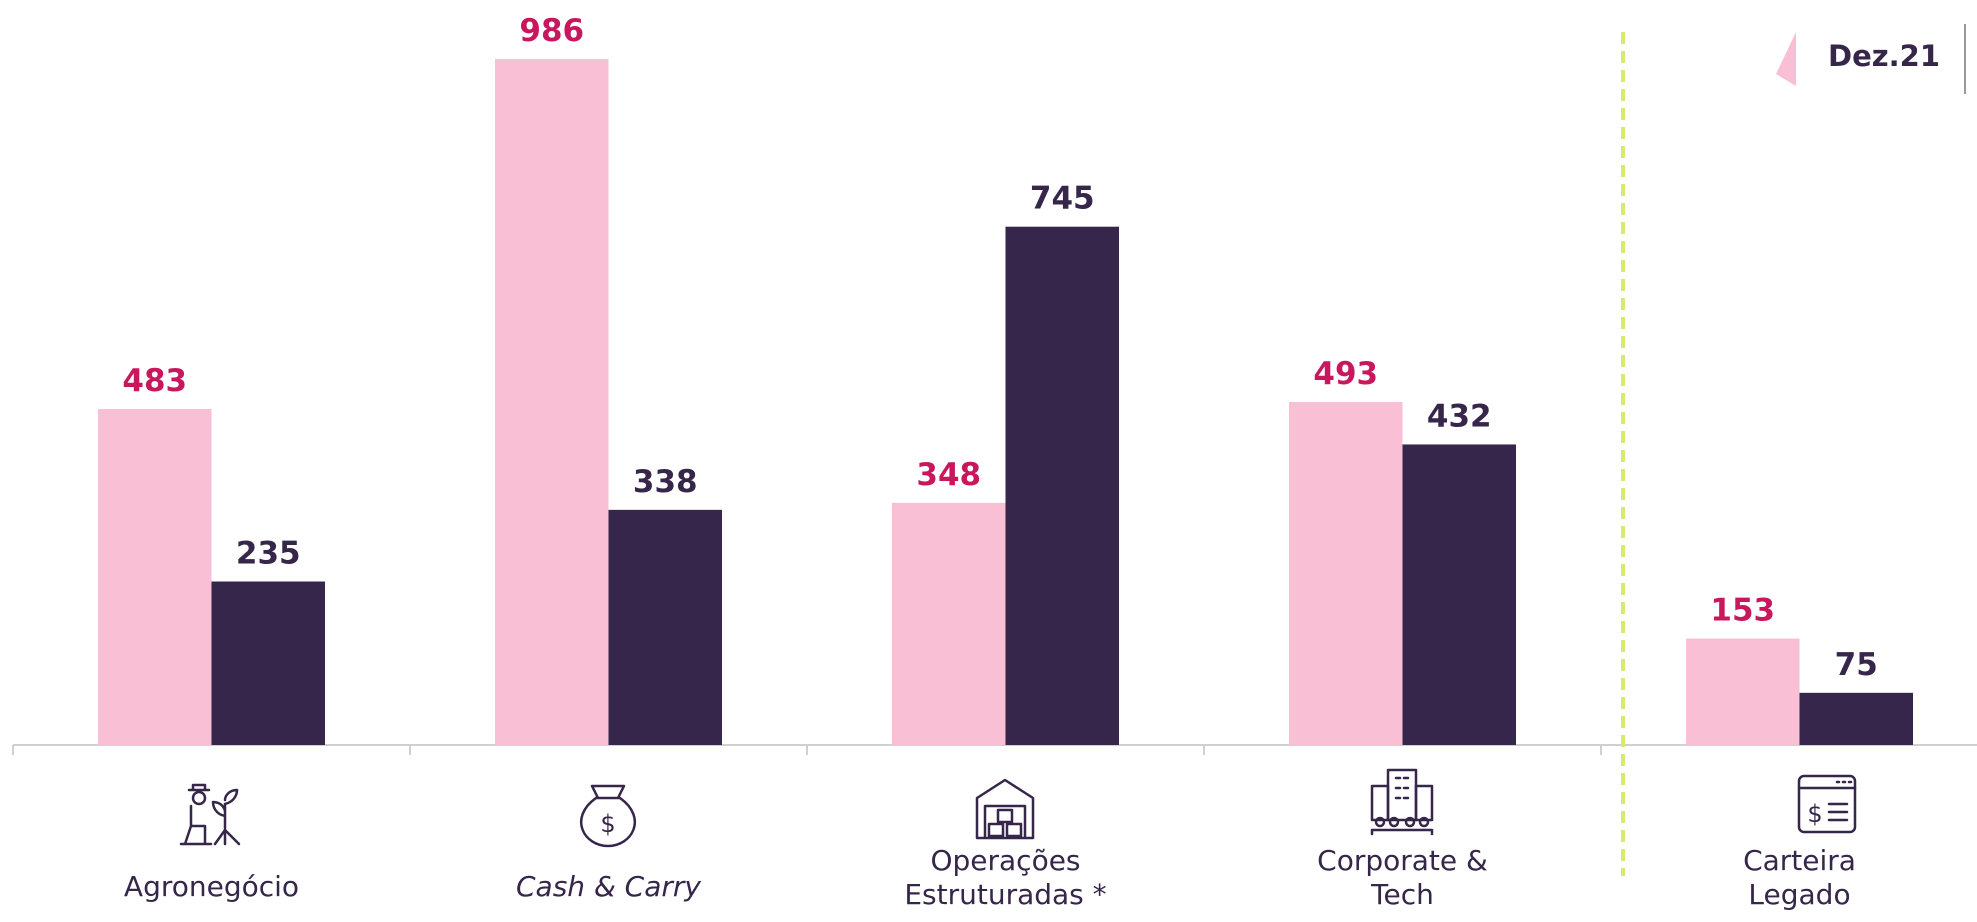 The width and height of the screenshot is (1977, 922). Describe the element at coordinates (948, 475) in the screenshot. I see `value-label: 348` at that location.